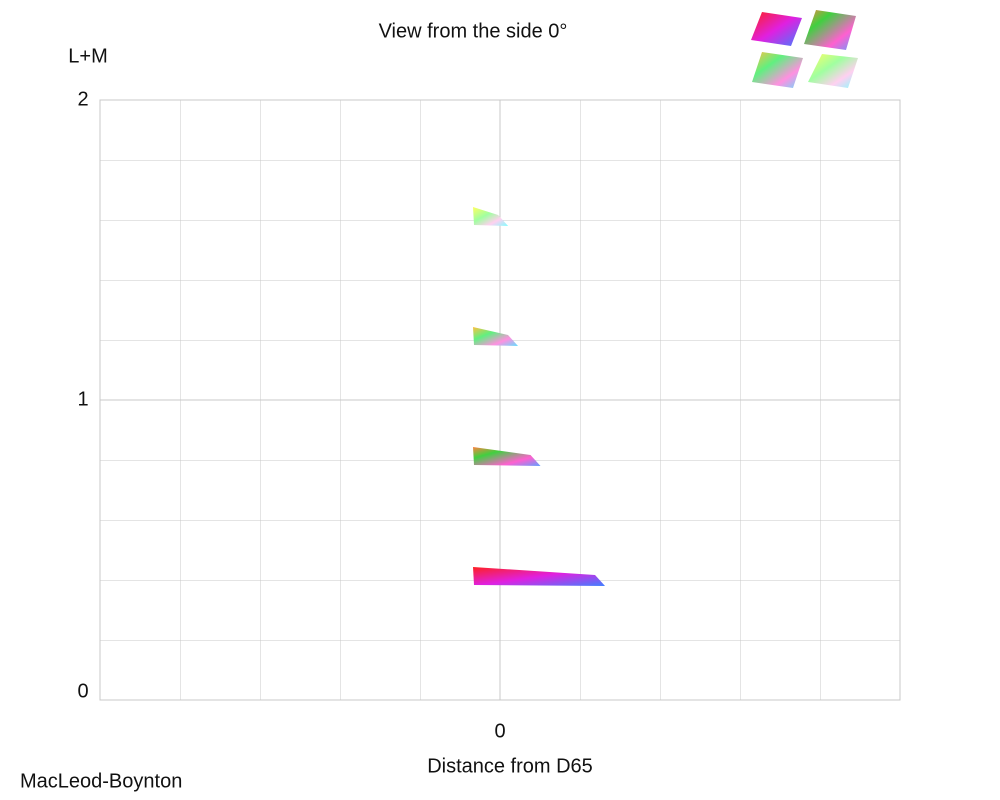 Image resolution: width=1000 pixels, height=800 pixels. Describe the element at coordinates (473, 31) in the screenshot. I see `chart-title: View from the side 0°` at that location.